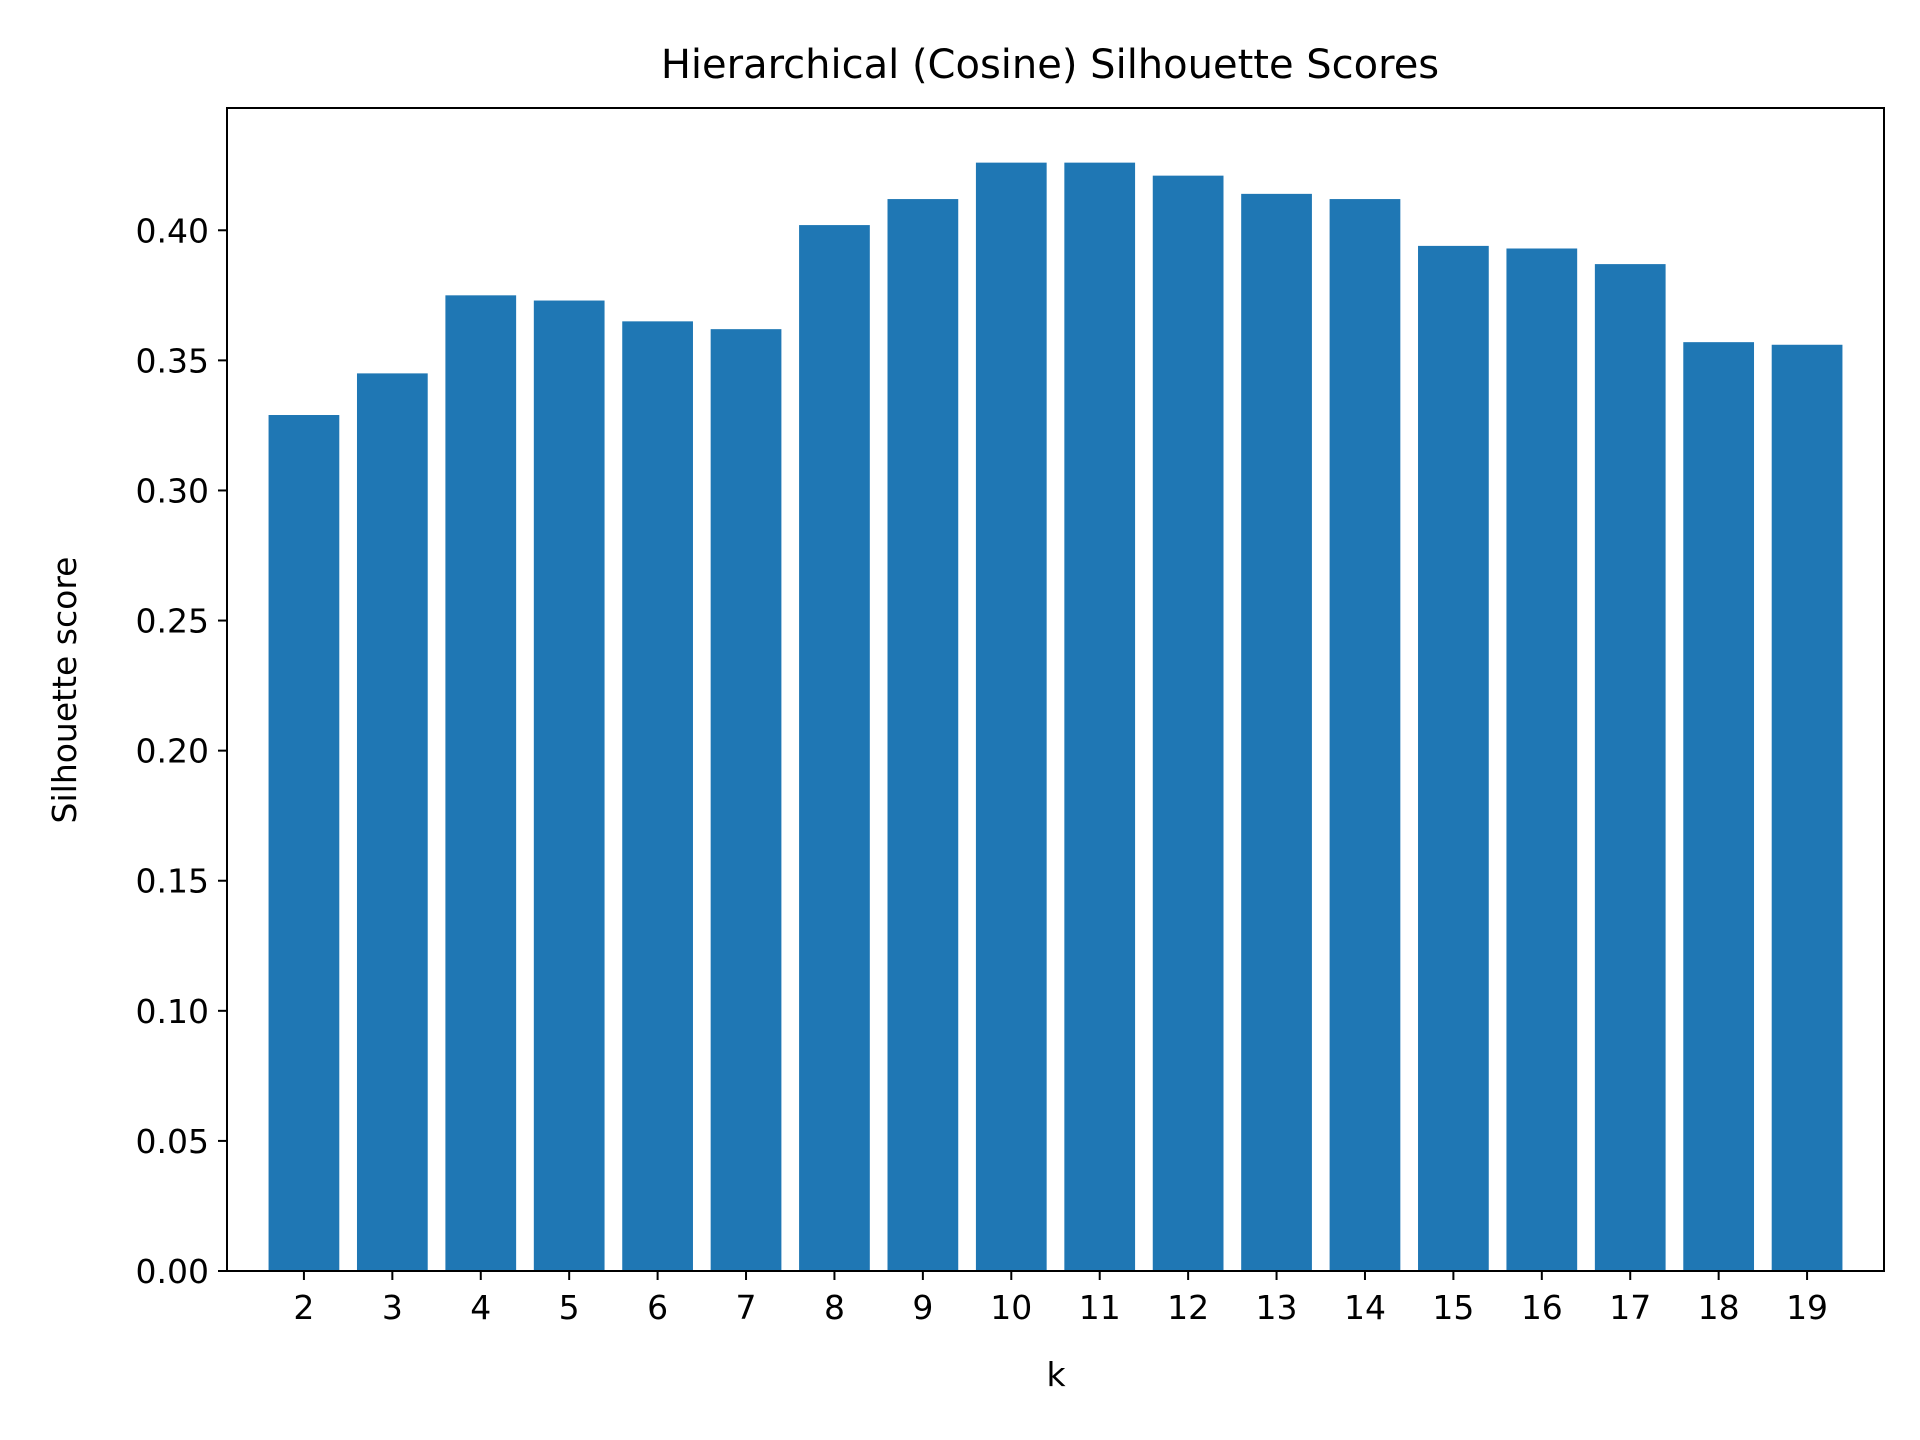 The image size is (1920, 1440). What do you see at coordinates (480, 1307) in the screenshot?
I see `x-tick-label: 4` at bounding box center [480, 1307].